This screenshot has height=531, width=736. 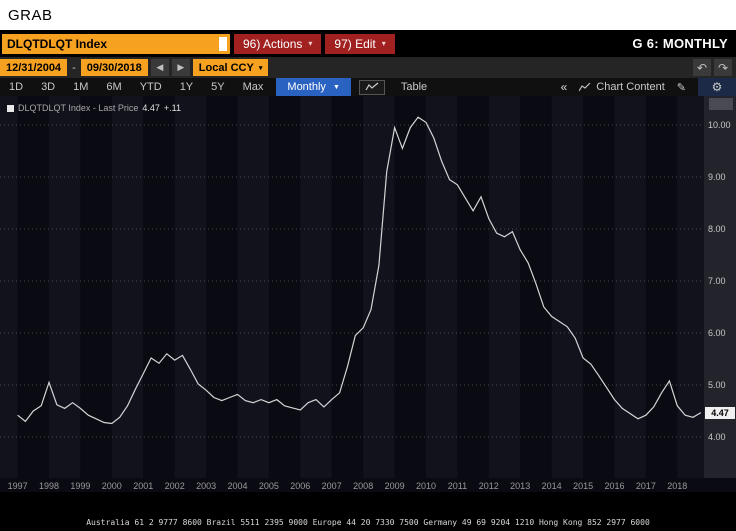 I want to click on x-tick-label: 2012, so click(x=489, y=486).